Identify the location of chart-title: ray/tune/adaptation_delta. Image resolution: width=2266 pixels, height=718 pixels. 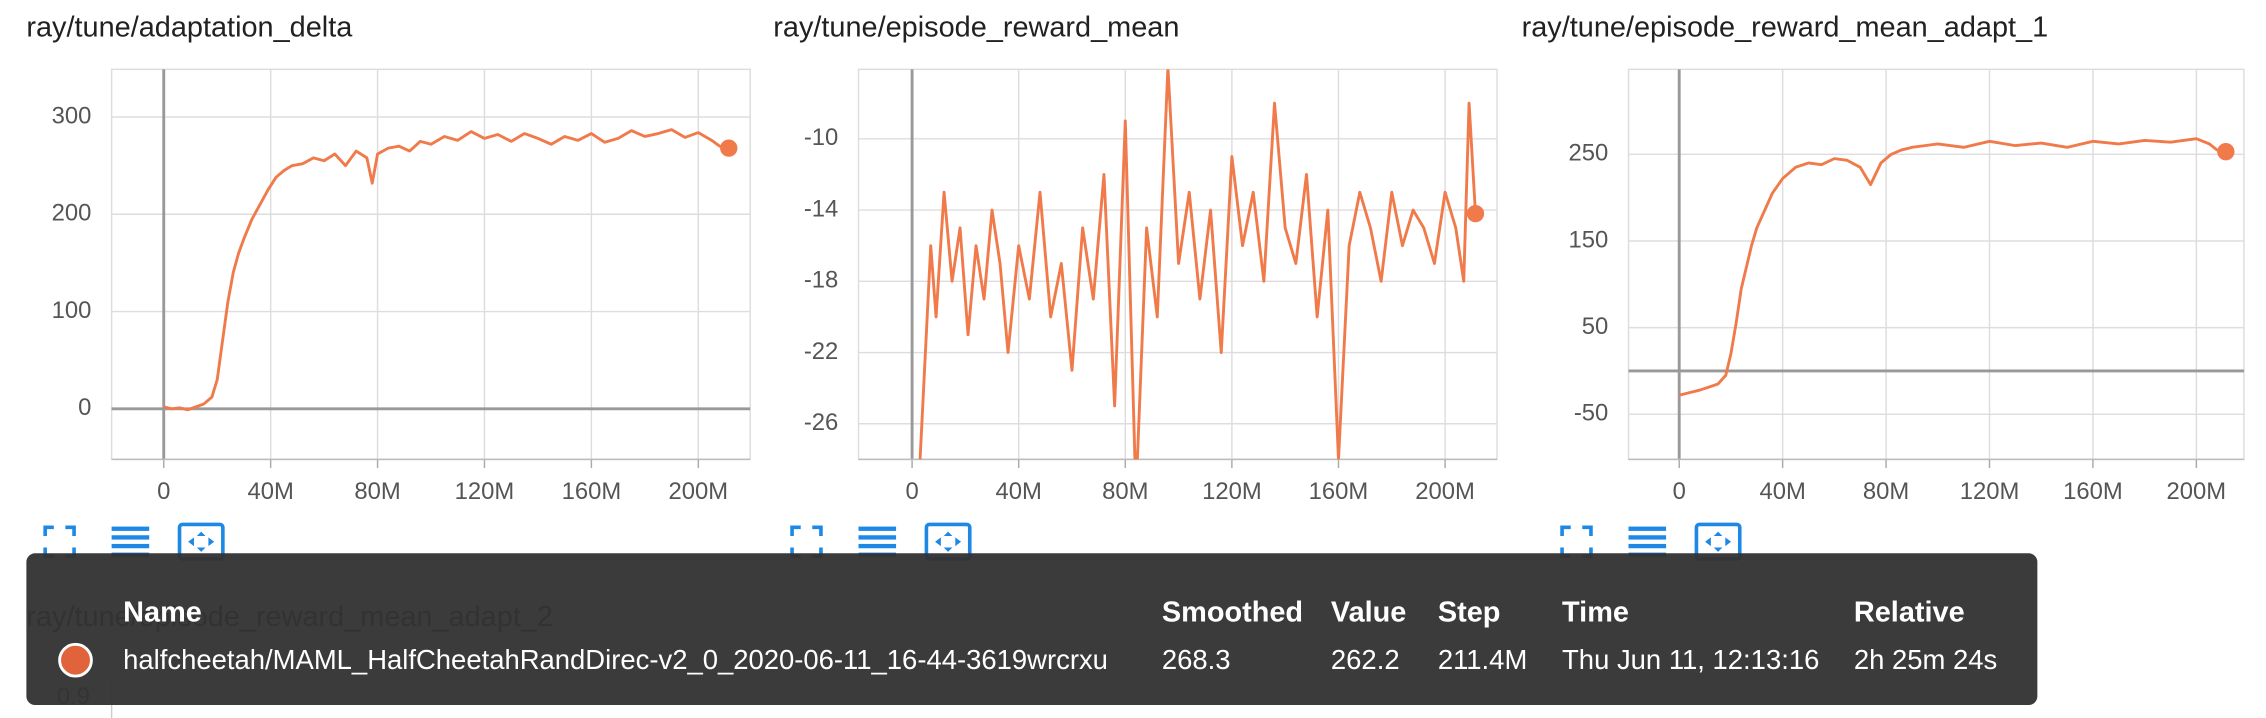
(189, 28).